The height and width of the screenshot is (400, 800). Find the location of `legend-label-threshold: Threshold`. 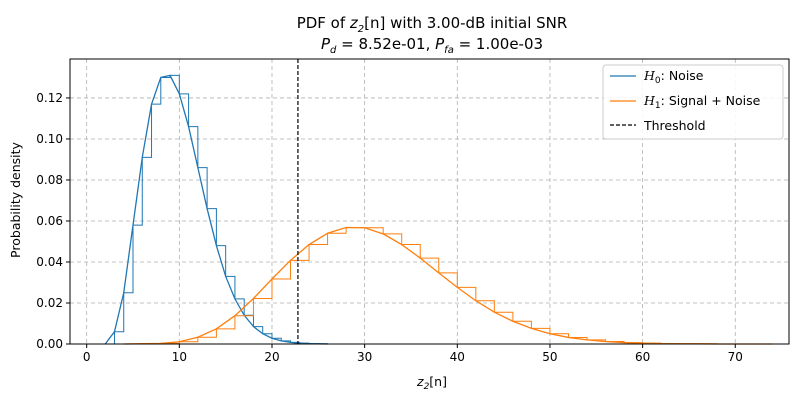

legend-label-threshold: Threshold is located at coordinates (674, 125).